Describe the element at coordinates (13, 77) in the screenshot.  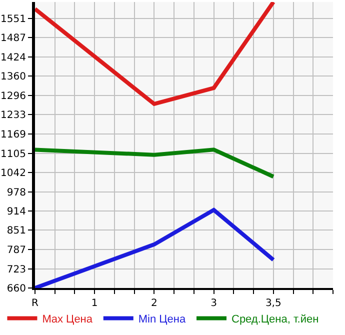
I see `y-tick-label: 1360` at that location.